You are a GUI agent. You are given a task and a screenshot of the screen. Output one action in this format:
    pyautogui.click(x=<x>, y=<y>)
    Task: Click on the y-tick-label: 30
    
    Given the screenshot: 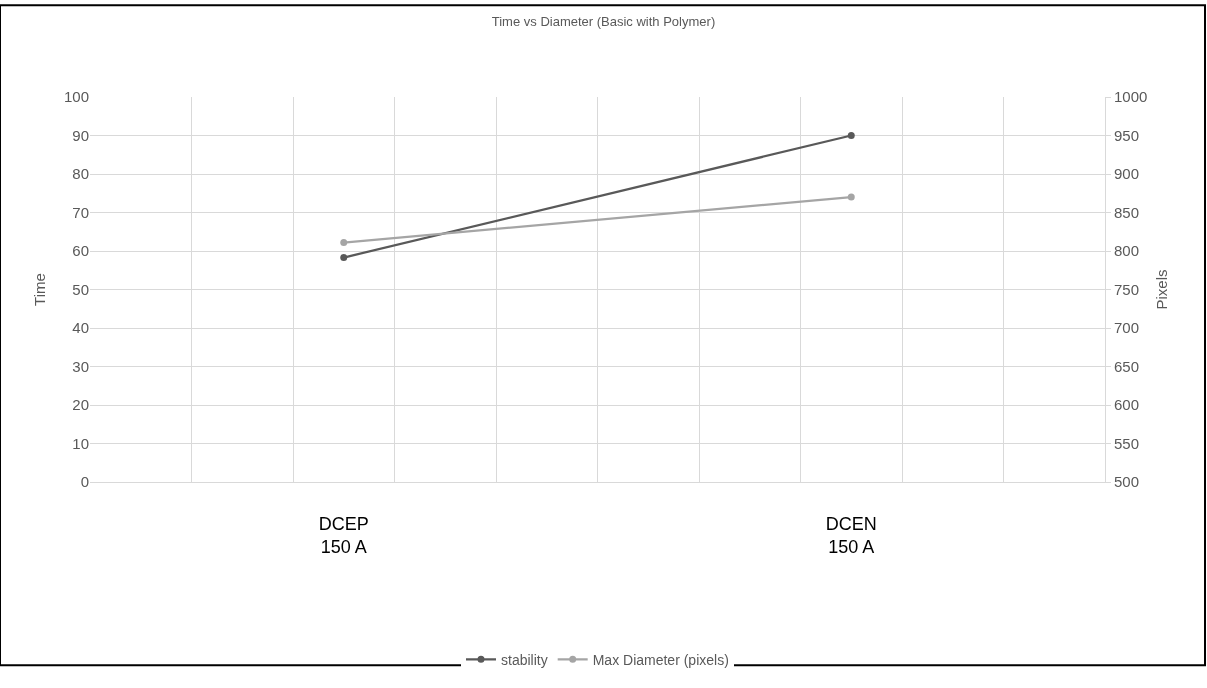 What is the action you would take?
    pyautogui.click(x=80, y=366)
    